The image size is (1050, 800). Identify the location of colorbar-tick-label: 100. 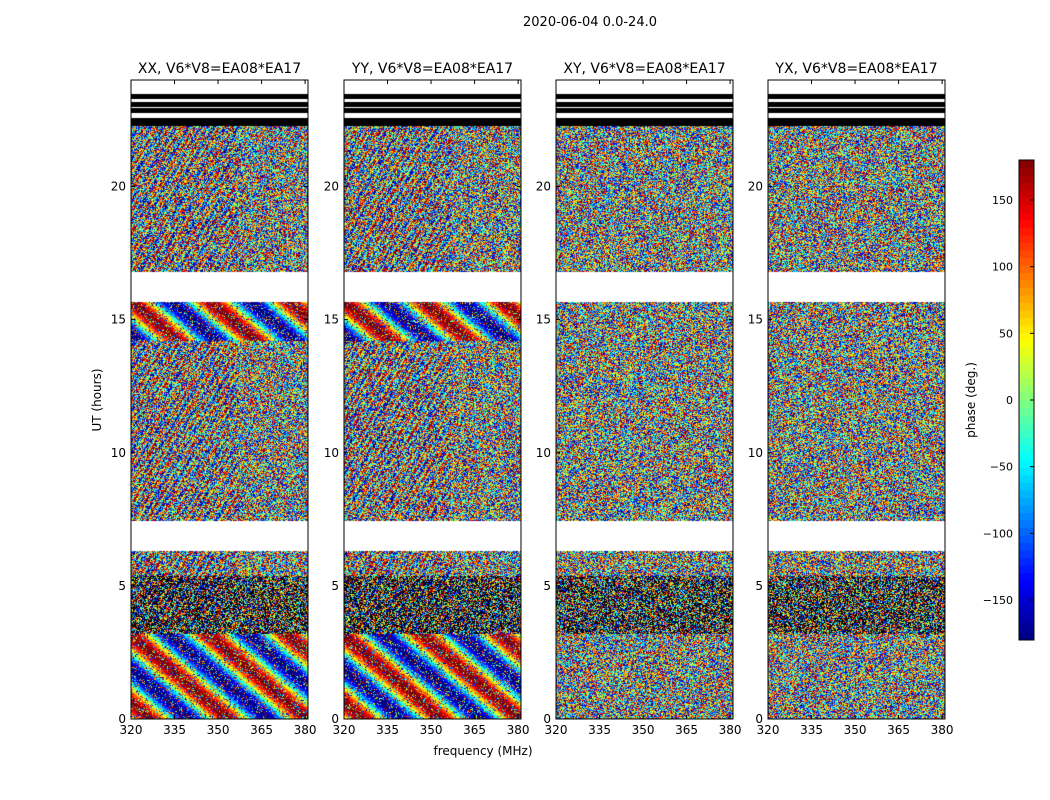
(1002, 267).